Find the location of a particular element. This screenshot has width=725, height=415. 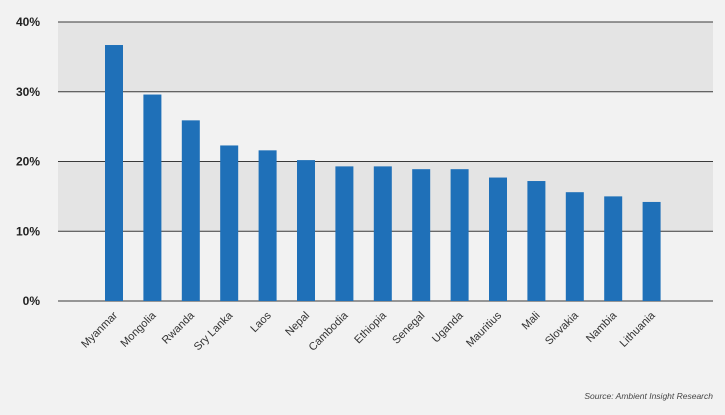

x-tick-label: Lithuania is located at coordinates (638, 329).